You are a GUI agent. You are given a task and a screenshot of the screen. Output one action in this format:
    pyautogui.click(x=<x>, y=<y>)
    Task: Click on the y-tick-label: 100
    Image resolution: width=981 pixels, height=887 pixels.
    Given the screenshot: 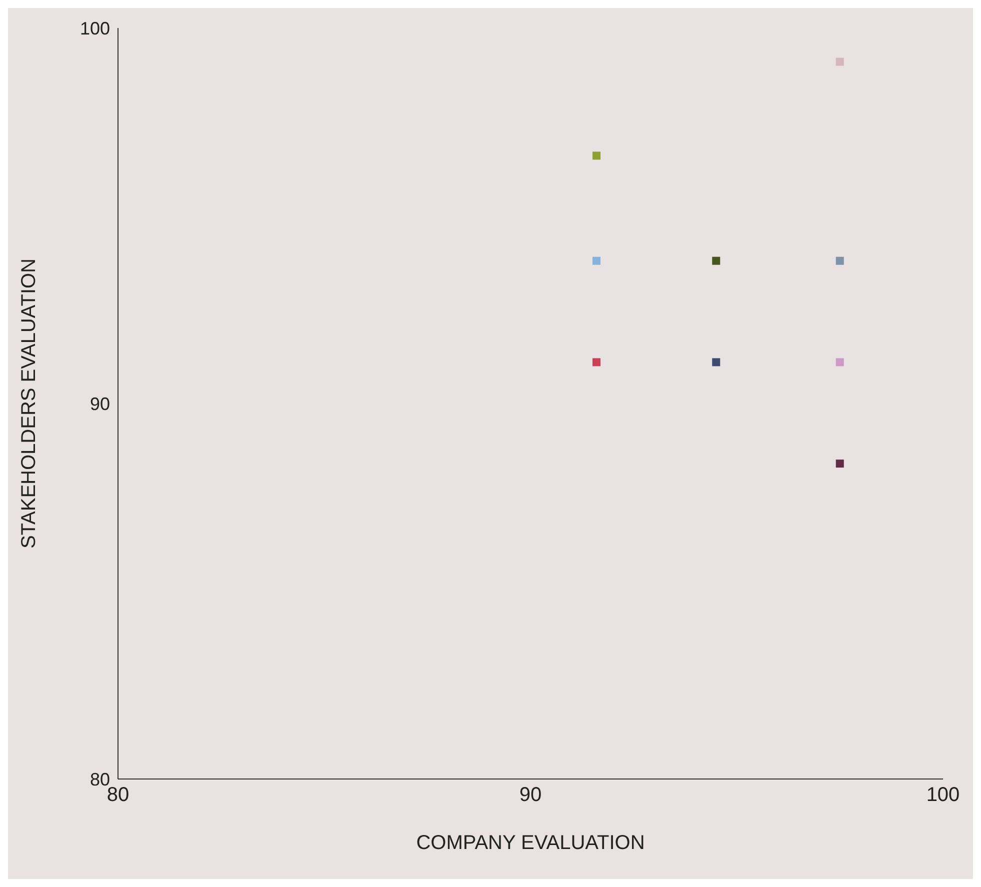 What is the action you would take?
    pyautogui.click(x=95, y=28)
    